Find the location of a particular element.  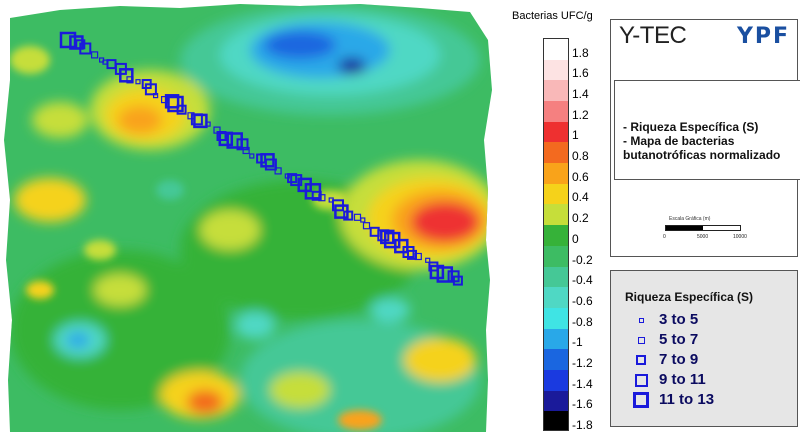

scale-tick: 5000 is located at coordinates (703, 237).